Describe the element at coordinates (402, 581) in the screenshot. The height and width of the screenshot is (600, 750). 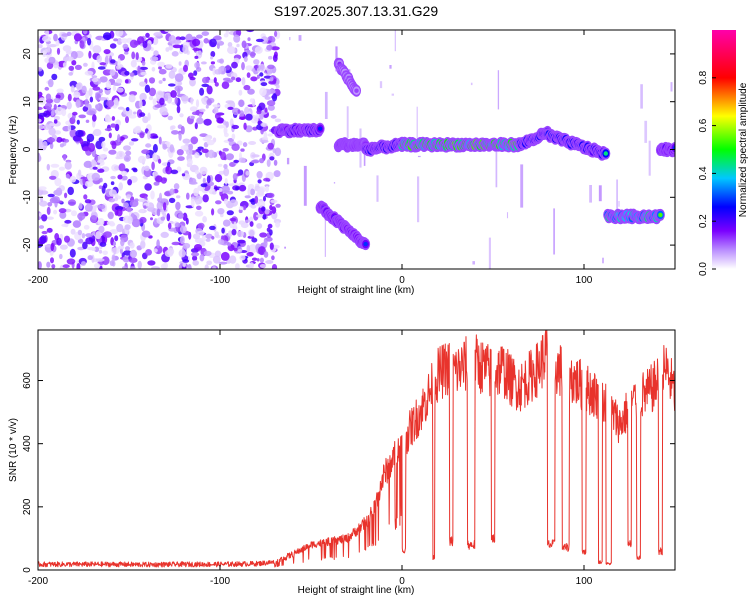
I see `x-tick-label: 0` at that location.